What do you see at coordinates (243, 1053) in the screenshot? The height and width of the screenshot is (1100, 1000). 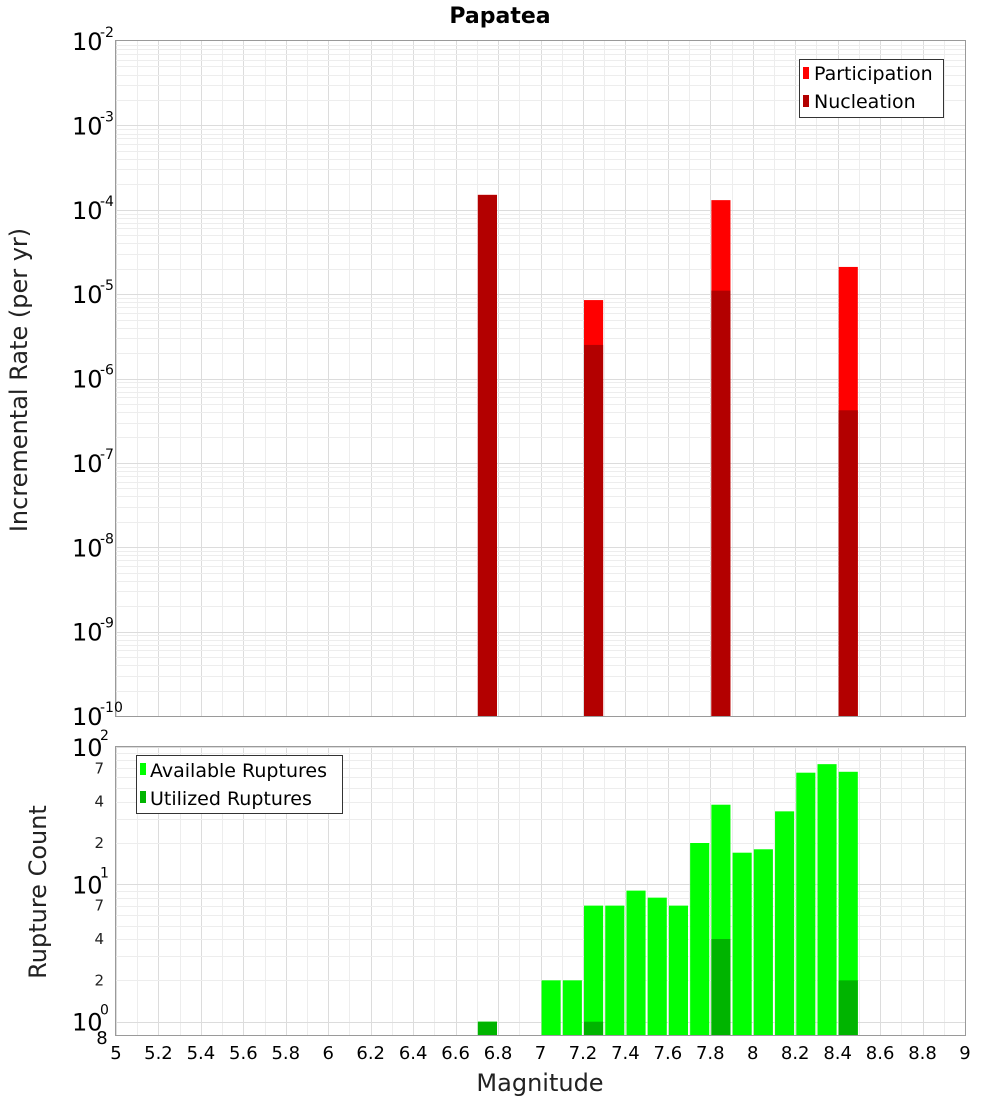 I see `x-tick-label: 5.6` at bounding box center [243, 1053].